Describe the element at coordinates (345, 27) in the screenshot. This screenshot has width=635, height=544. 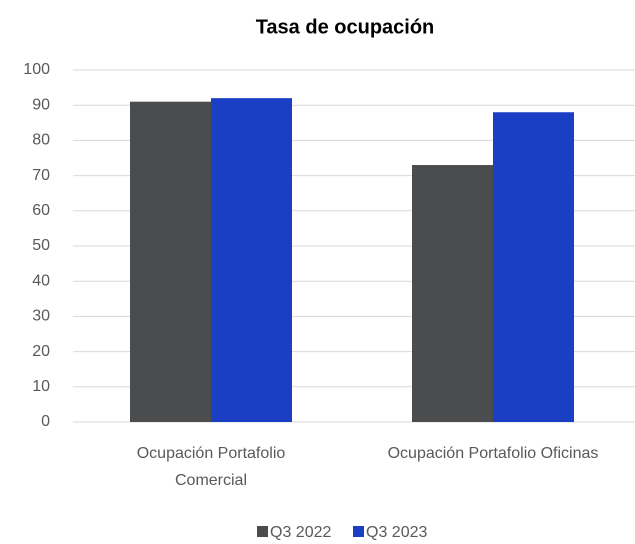
I see `chart-title: Tasa de ocupación` at that location.